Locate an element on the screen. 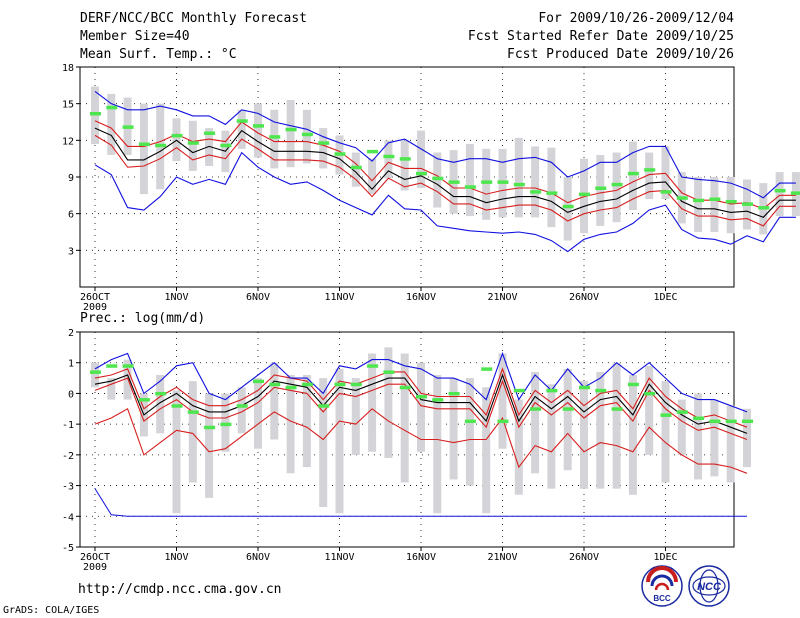 This screenshot has height=618, width=800. prec-xtick-year: 2009 is located at coordinates (95, 567).